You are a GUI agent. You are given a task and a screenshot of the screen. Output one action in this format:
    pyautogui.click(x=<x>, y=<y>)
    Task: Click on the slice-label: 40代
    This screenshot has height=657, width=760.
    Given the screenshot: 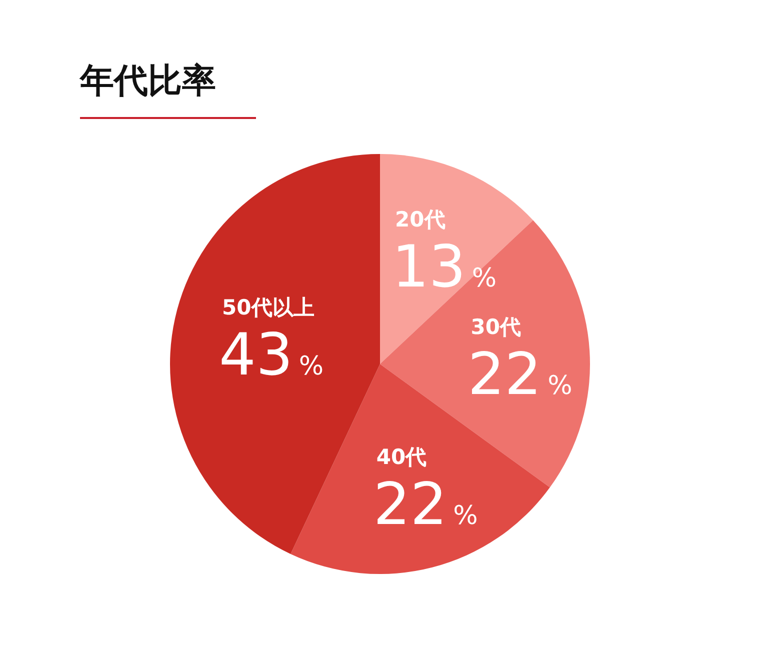 What is the action you would take?
    pyautogui.click(x=401, y=457)
    